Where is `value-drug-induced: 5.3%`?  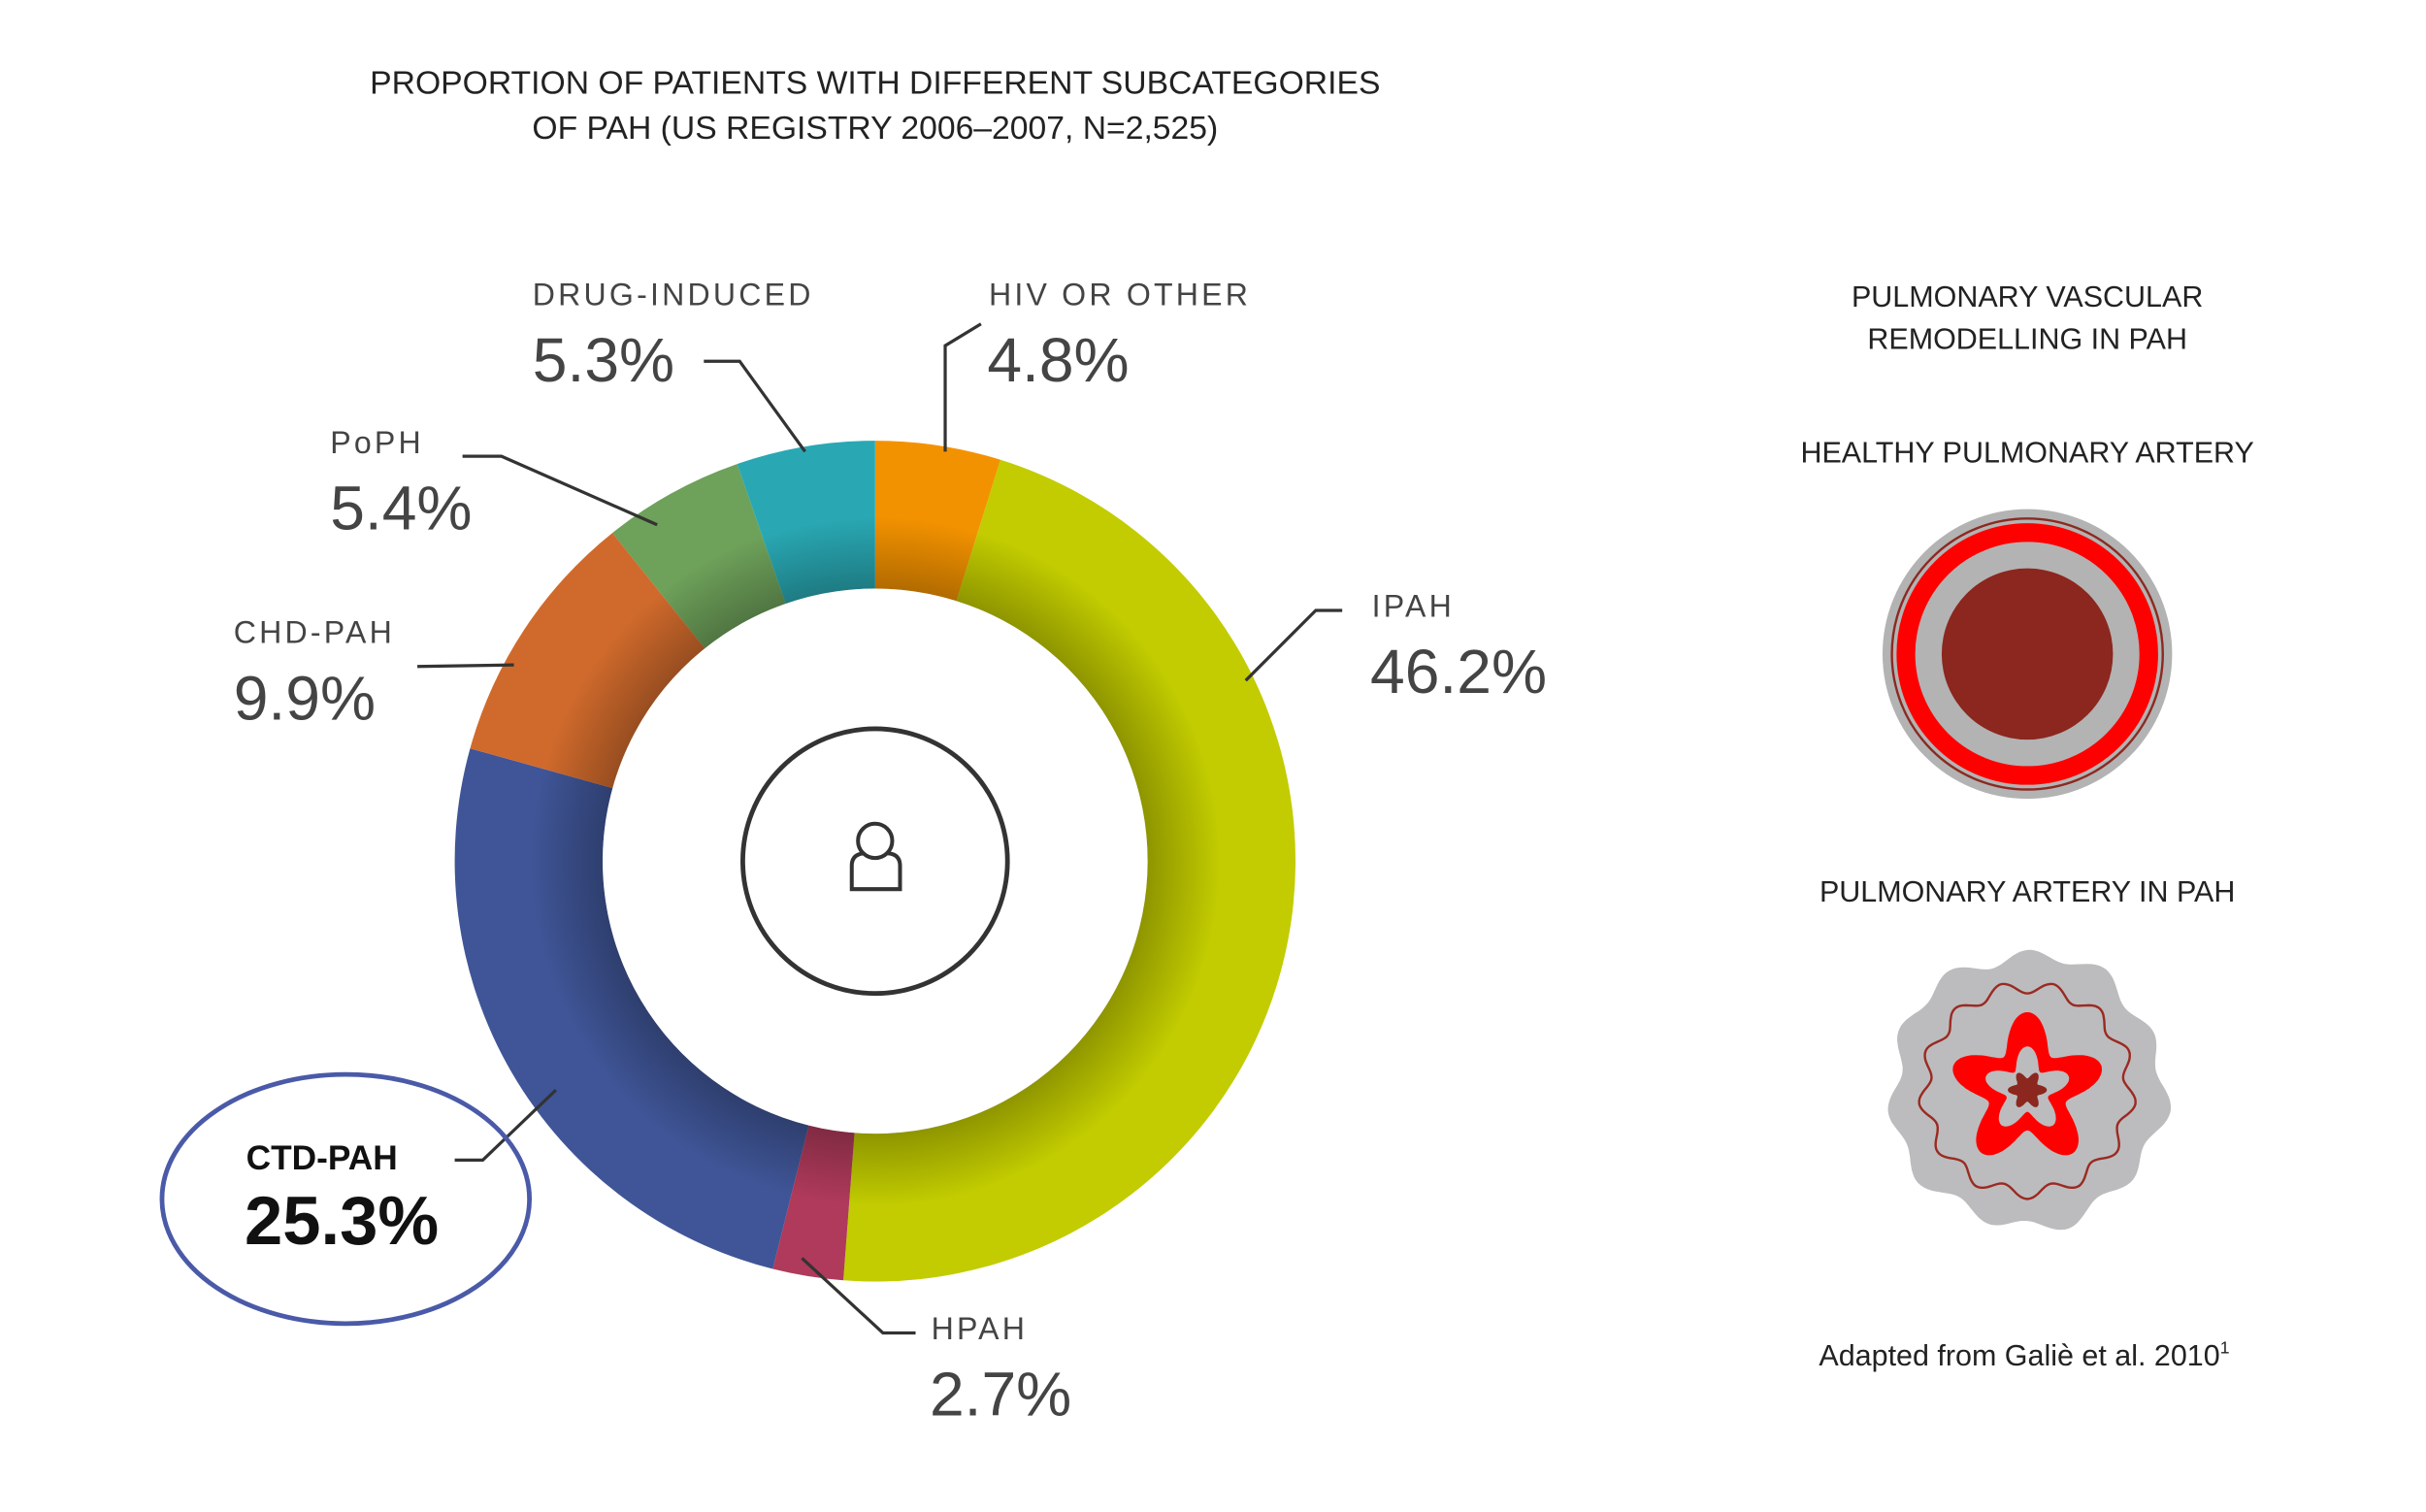 value-drug-induced: 5.3% is located at coordinates (603, 360).